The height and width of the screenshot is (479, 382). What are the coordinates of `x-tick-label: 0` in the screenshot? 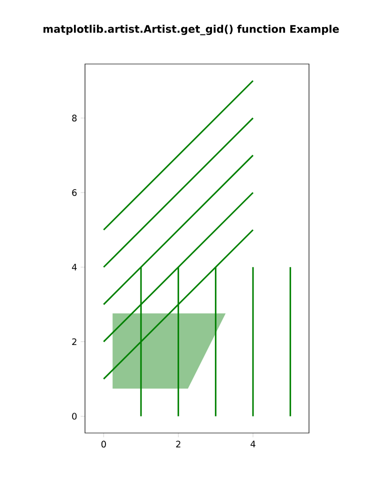 It's located at (103, 444).